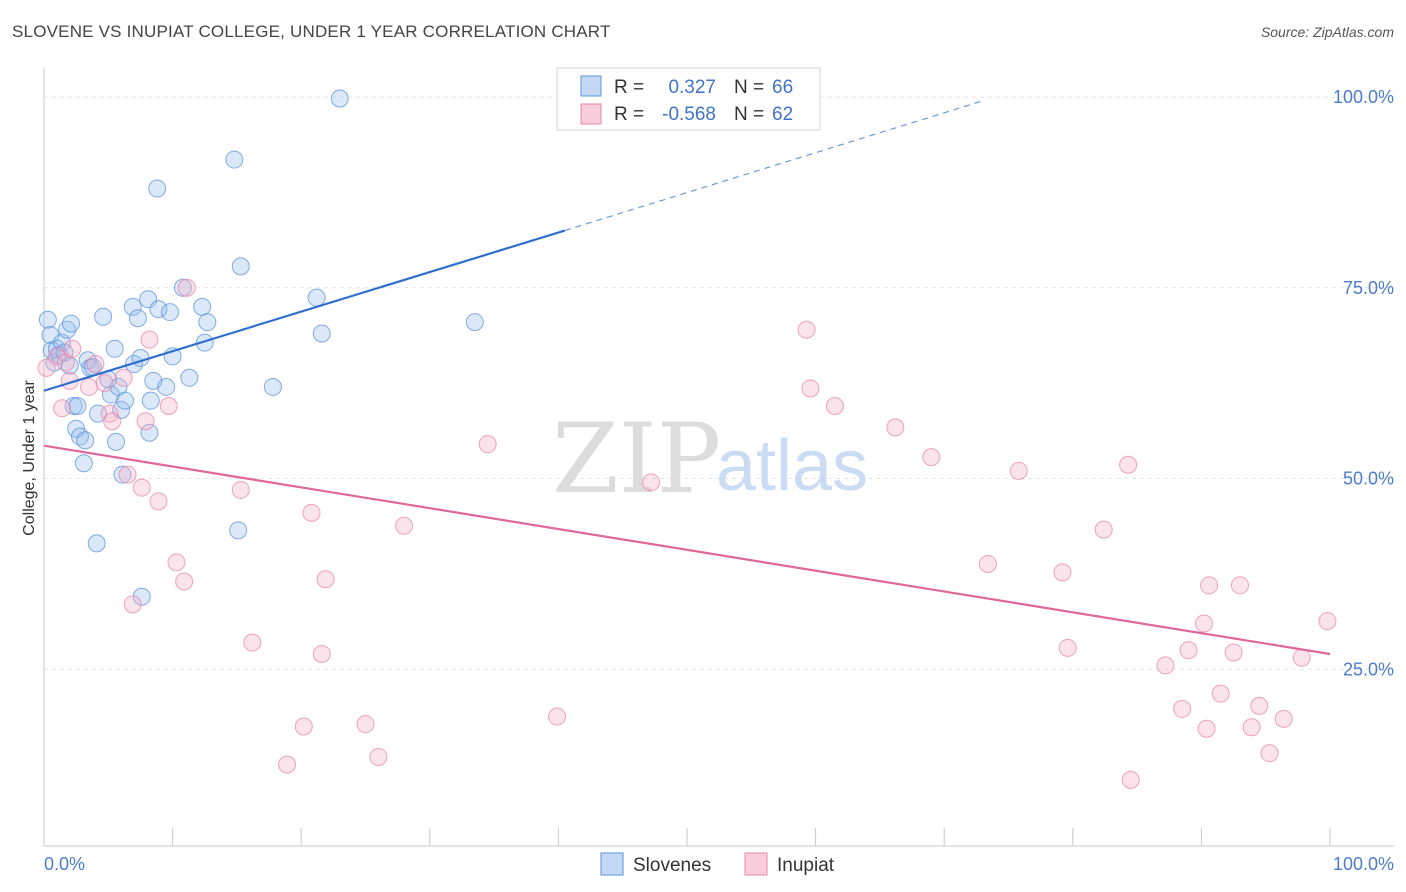  What do you see at coordinates (304, 310) in the screenshot?
I see `trend-line-slovenes` at bounding box center [304, 310].